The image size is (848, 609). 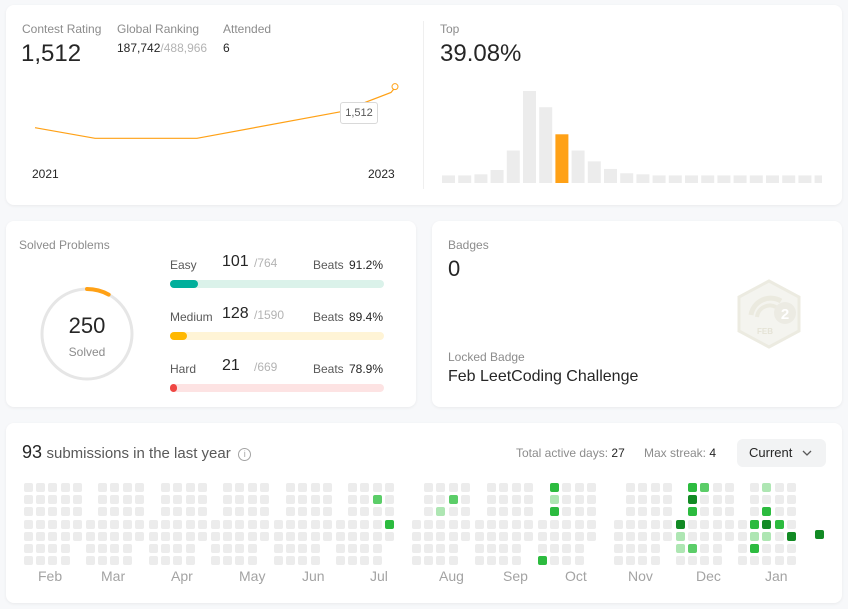 I want to click on solved-progress-ring, so click(x=87, y=334).